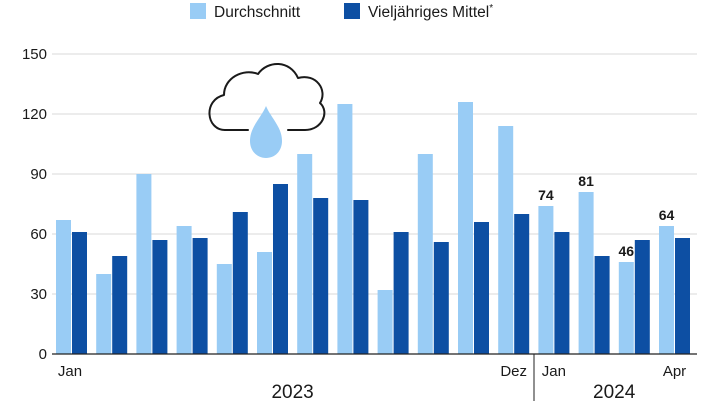  I want to click on legend-label-vieljaehriges-mittel: Vieljähriges Mittel*, so click(430, 12).